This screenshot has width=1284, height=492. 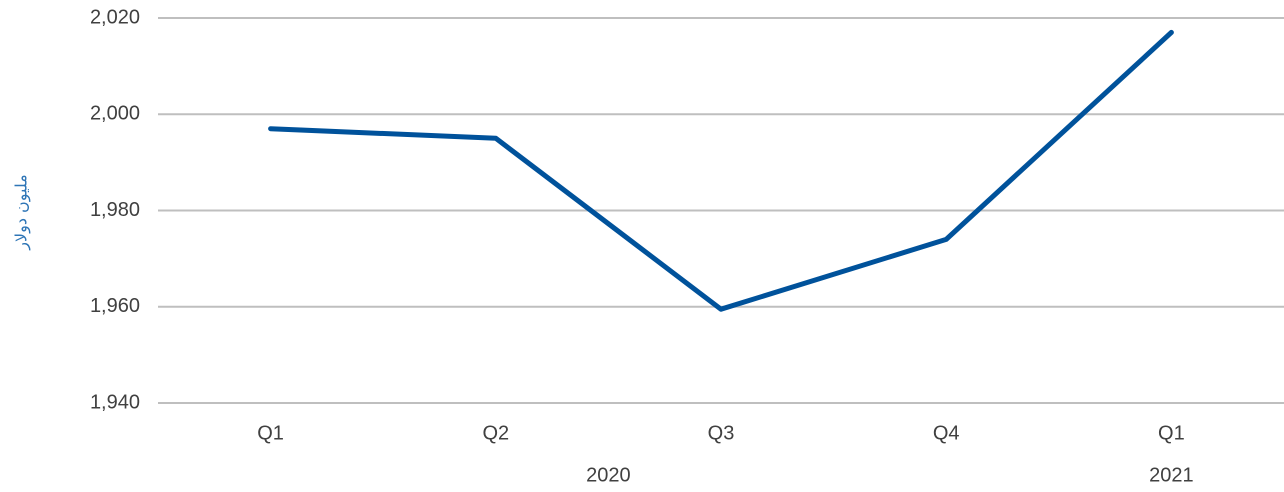 What do you see at coordinates (115, 306) in the screenshot?
I see `y-tick-label: 1,960` at bounding box center [115, 306].